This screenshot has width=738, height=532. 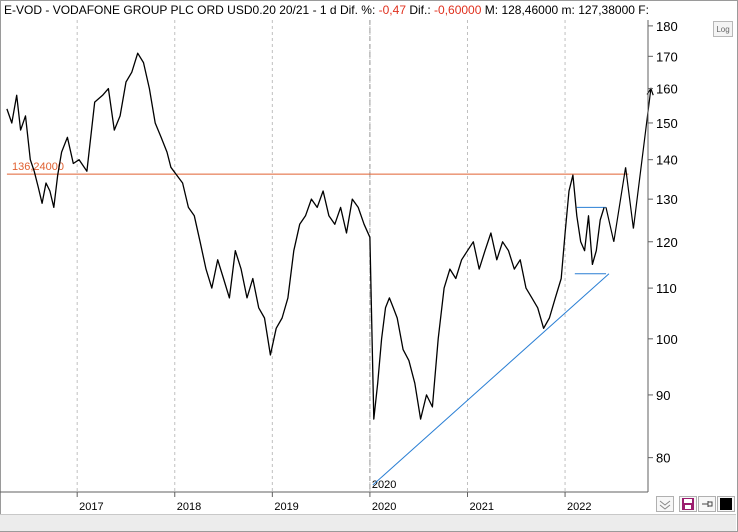 What do you see at coordinates (667, 26) in the screenshot?
I see `y-tick-label: 180` at bounding box center [667, 26].